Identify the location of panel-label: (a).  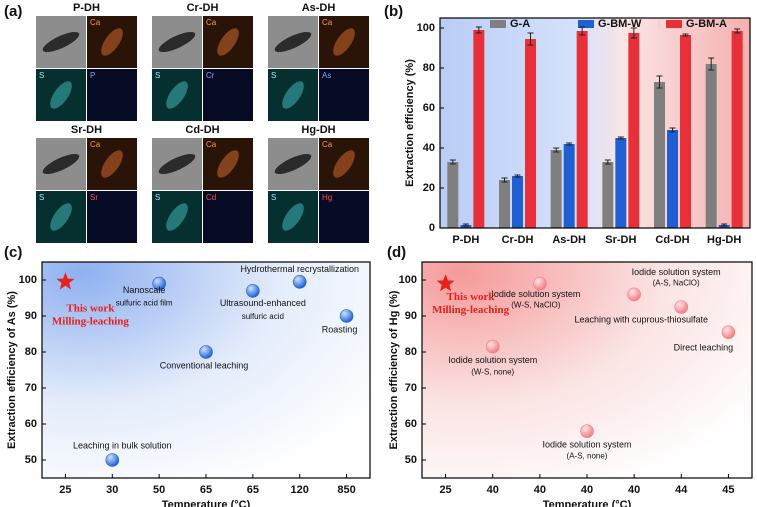
(13, 11).